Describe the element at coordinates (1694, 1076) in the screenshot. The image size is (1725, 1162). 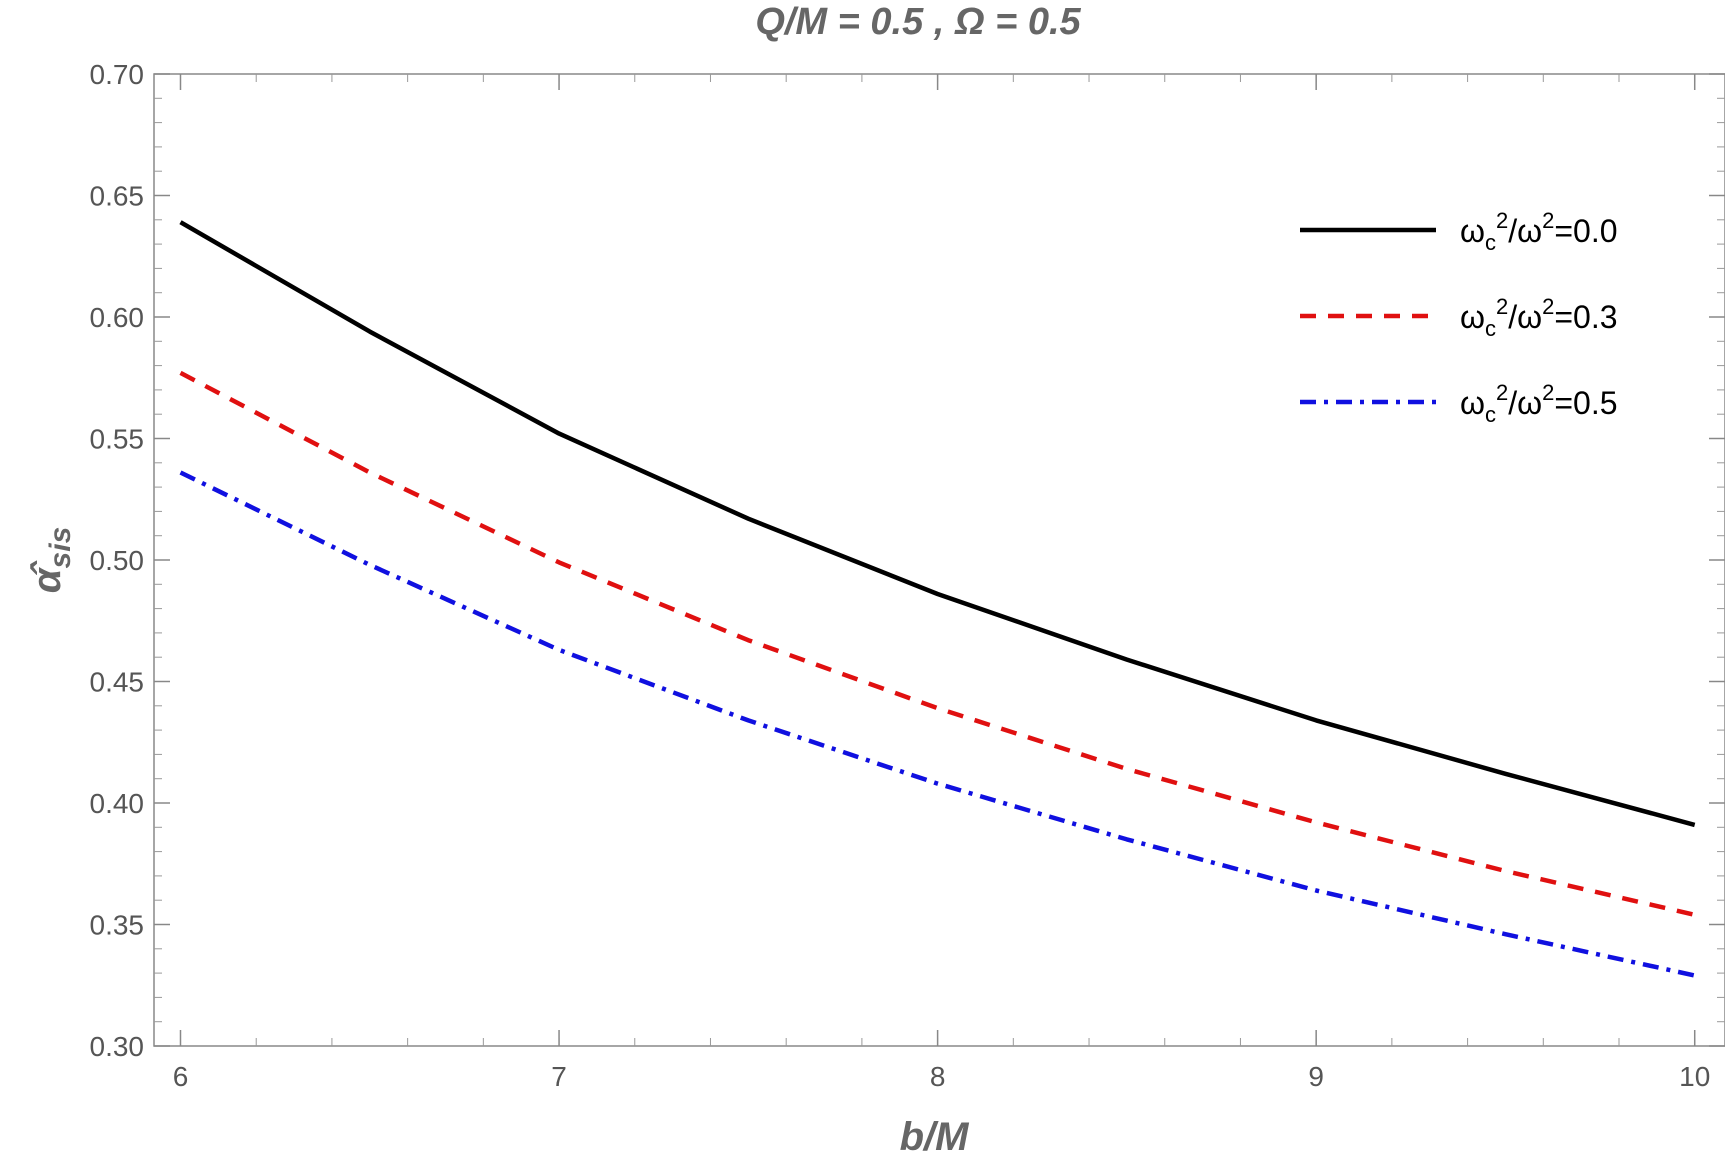
I see `x-tick-label: 10` at that location.